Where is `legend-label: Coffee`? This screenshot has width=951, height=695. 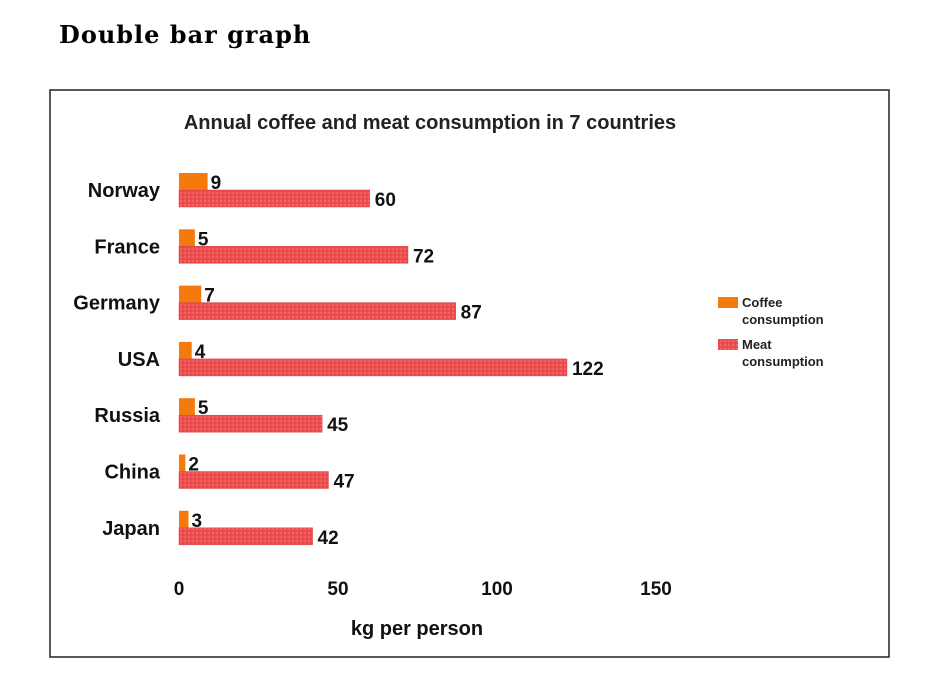
legend-label: Coffee is located at coordinates (762, 302).